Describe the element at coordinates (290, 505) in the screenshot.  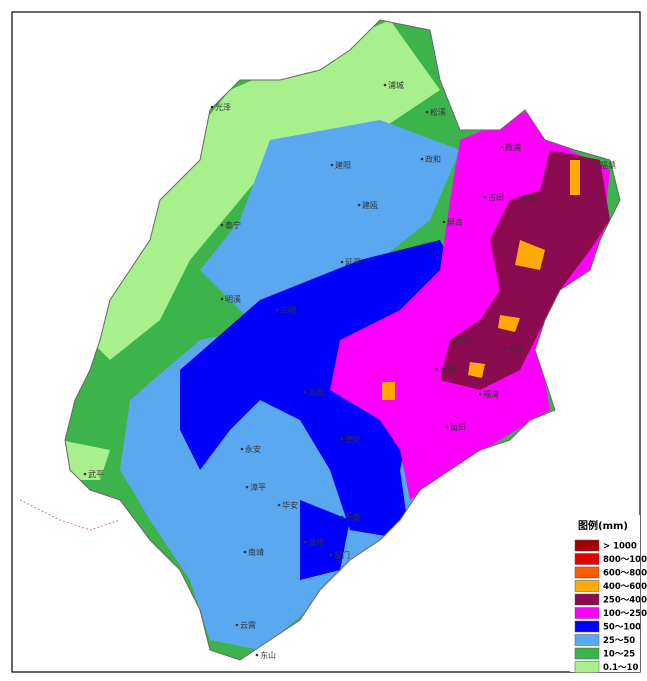
I see `place-label: 华安` at that location.